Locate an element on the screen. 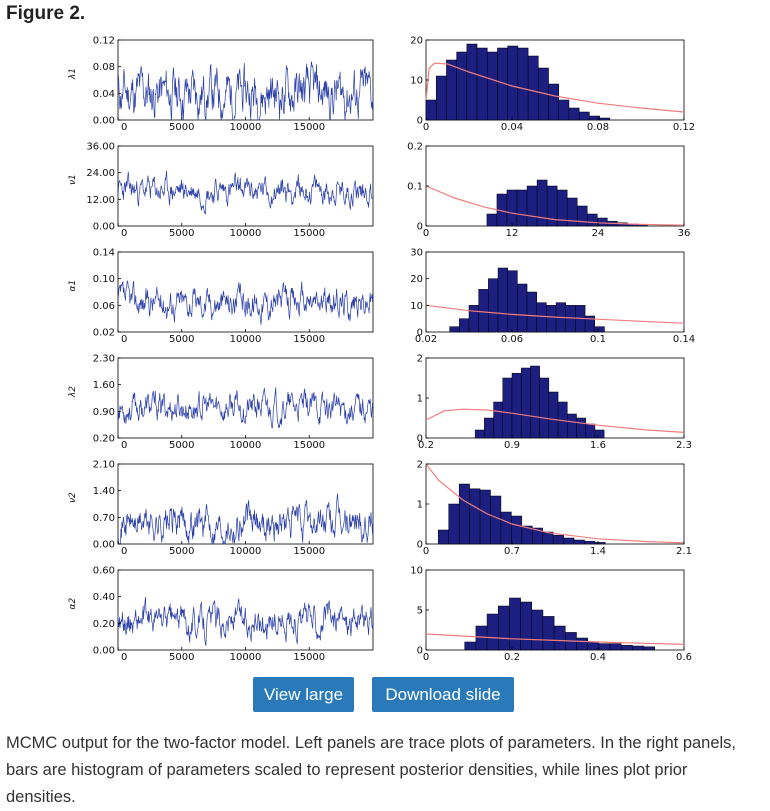  trace-ytick-label: 12.00 is located at coordinates (100, 200).